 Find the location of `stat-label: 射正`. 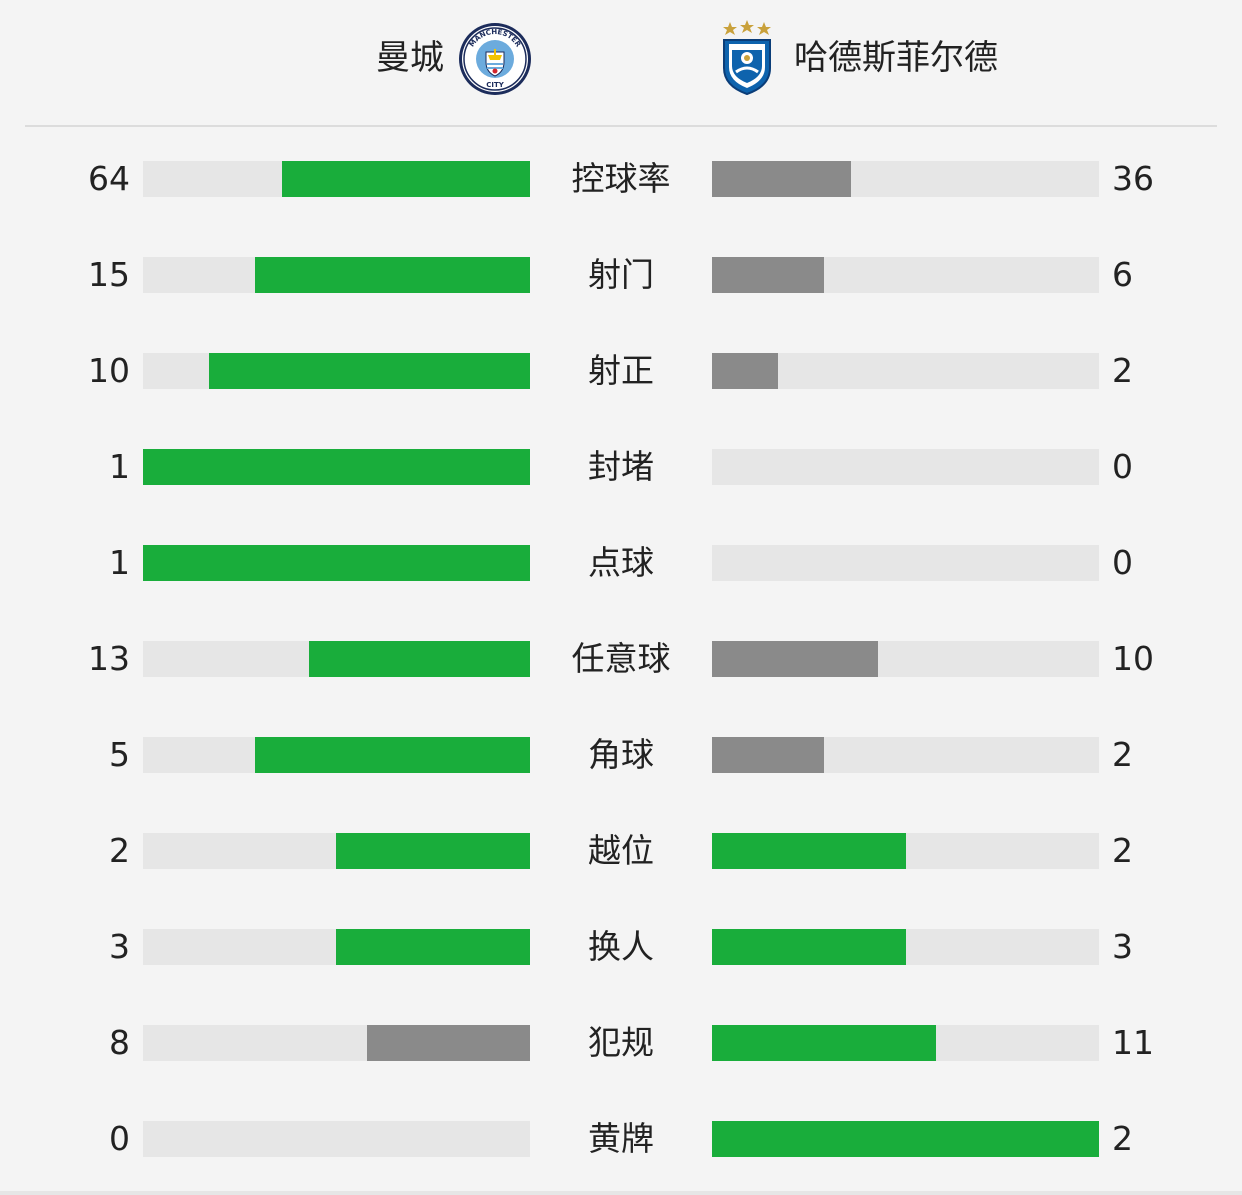

stat-label: 射正 is located at coordinates (621, 370).